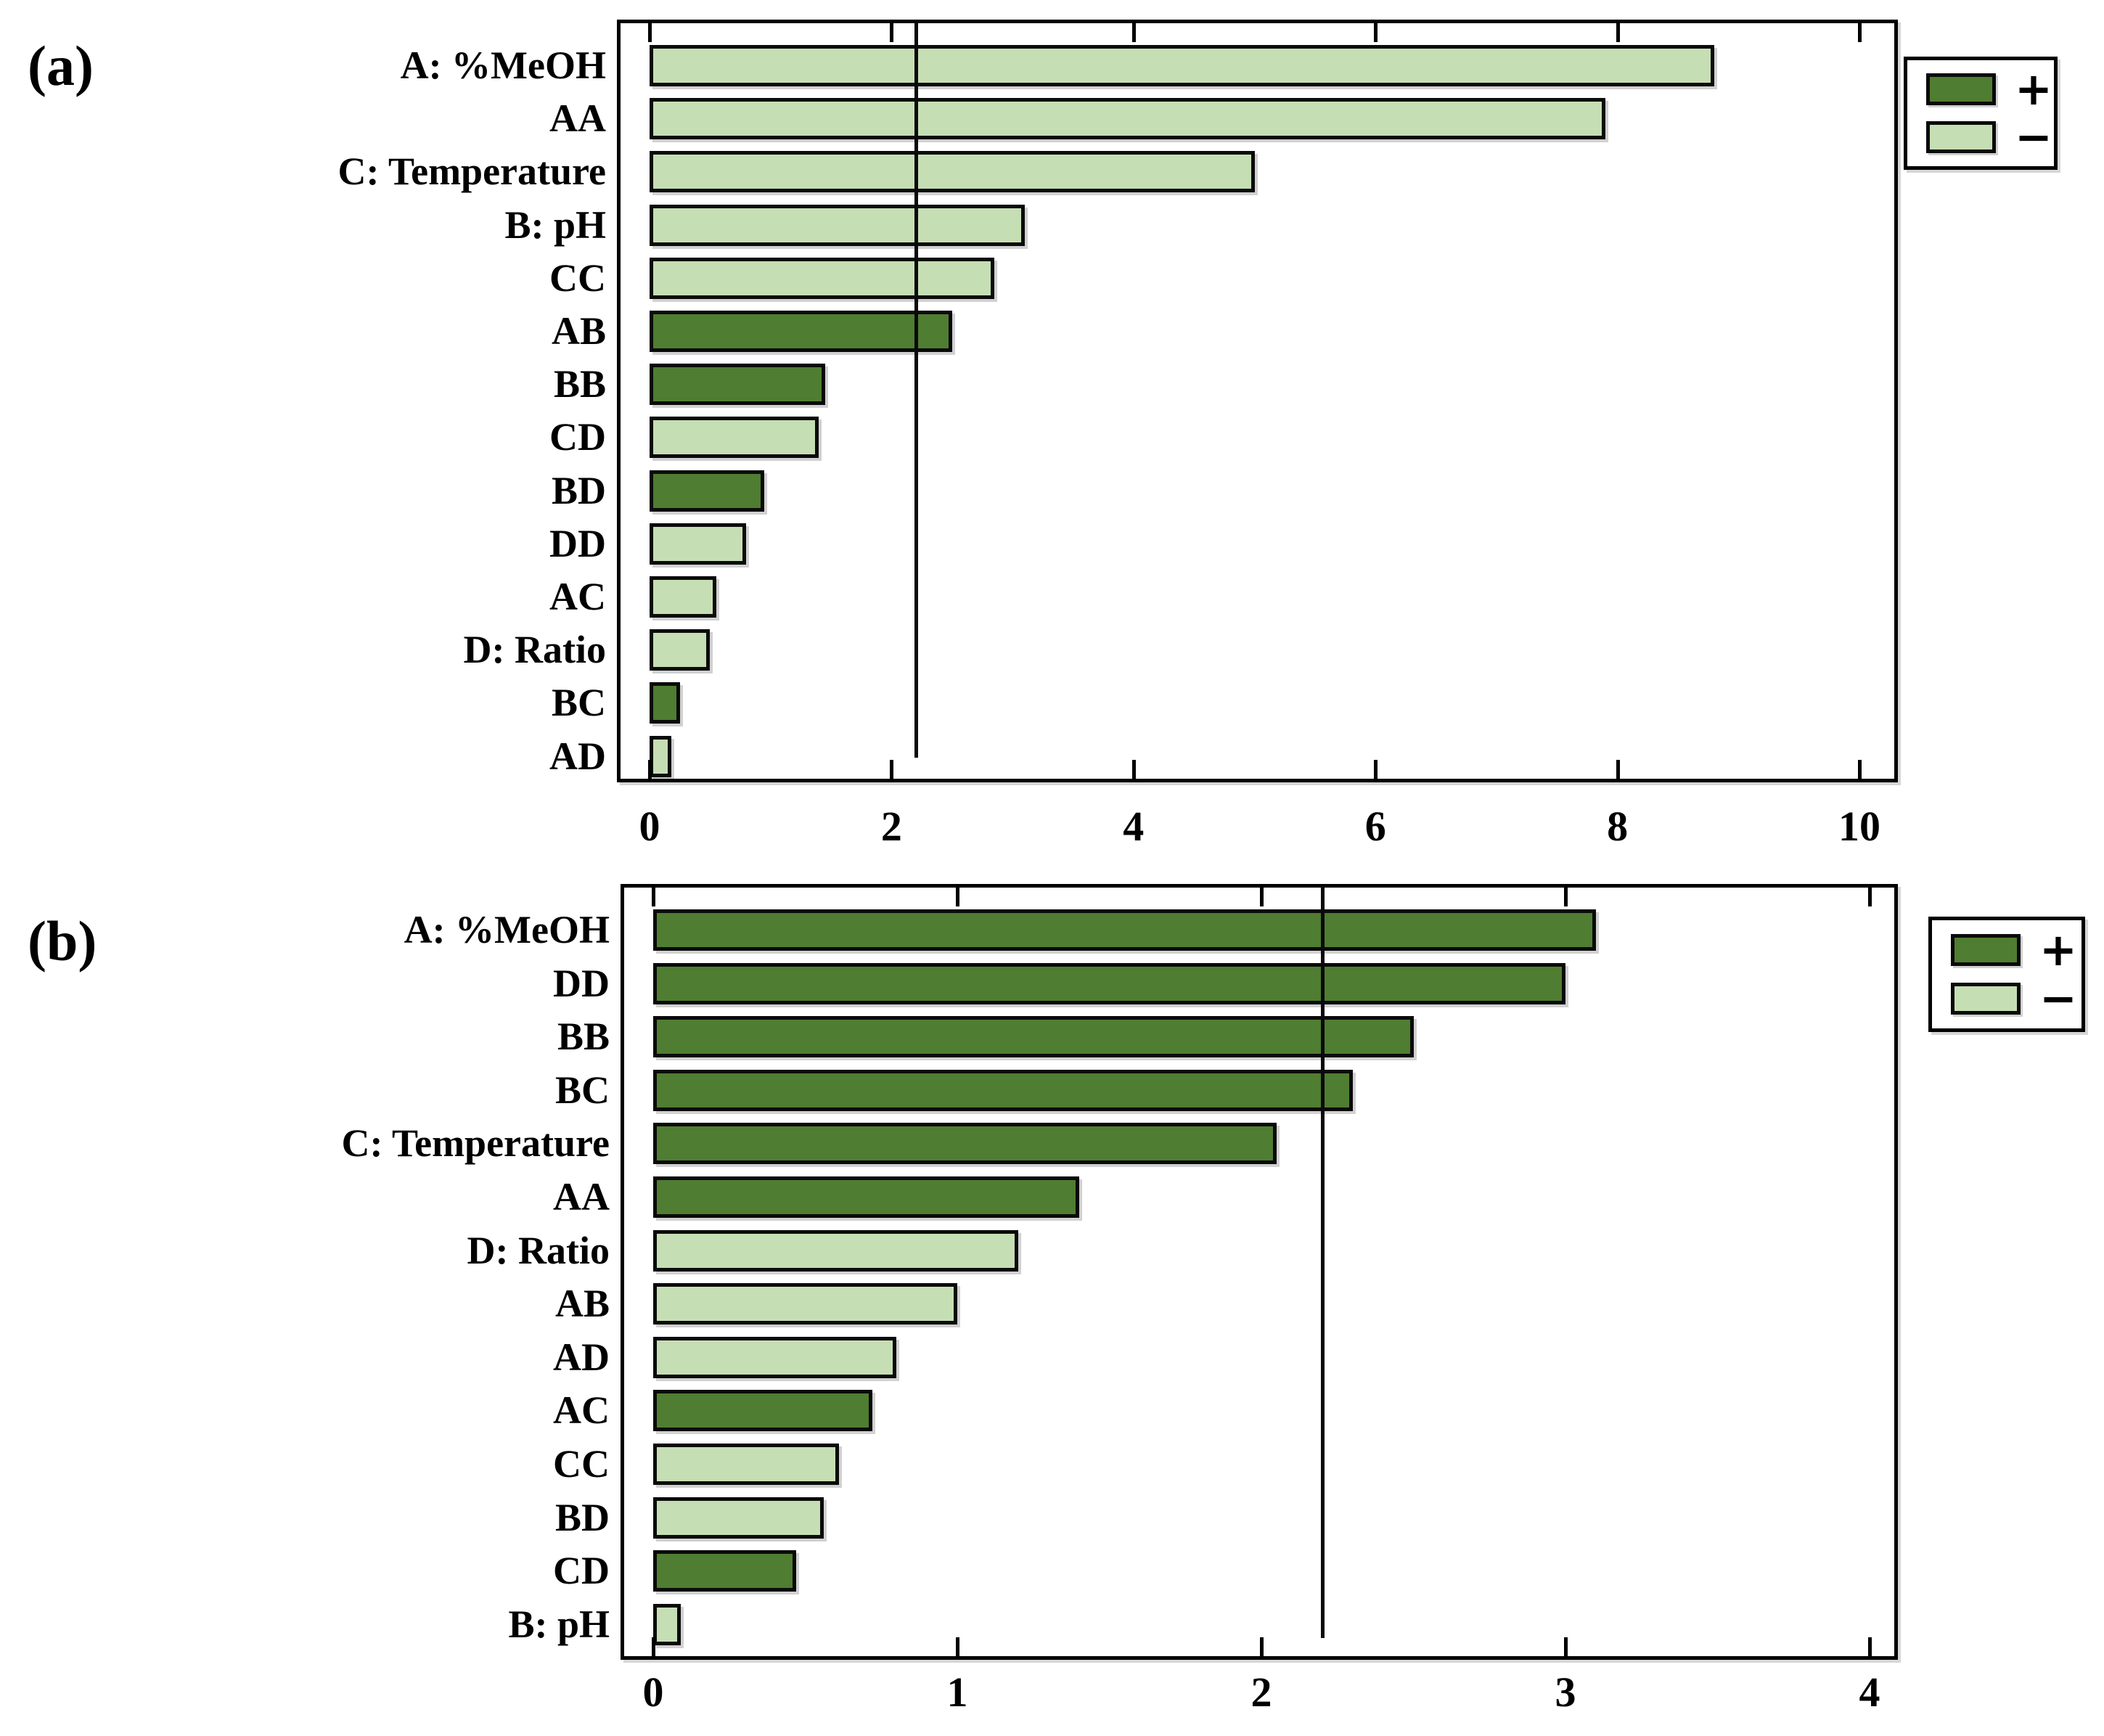 The height and width of the screenshot is (1736, 2104). I want to click on bar-AC, so click(762, 1411).